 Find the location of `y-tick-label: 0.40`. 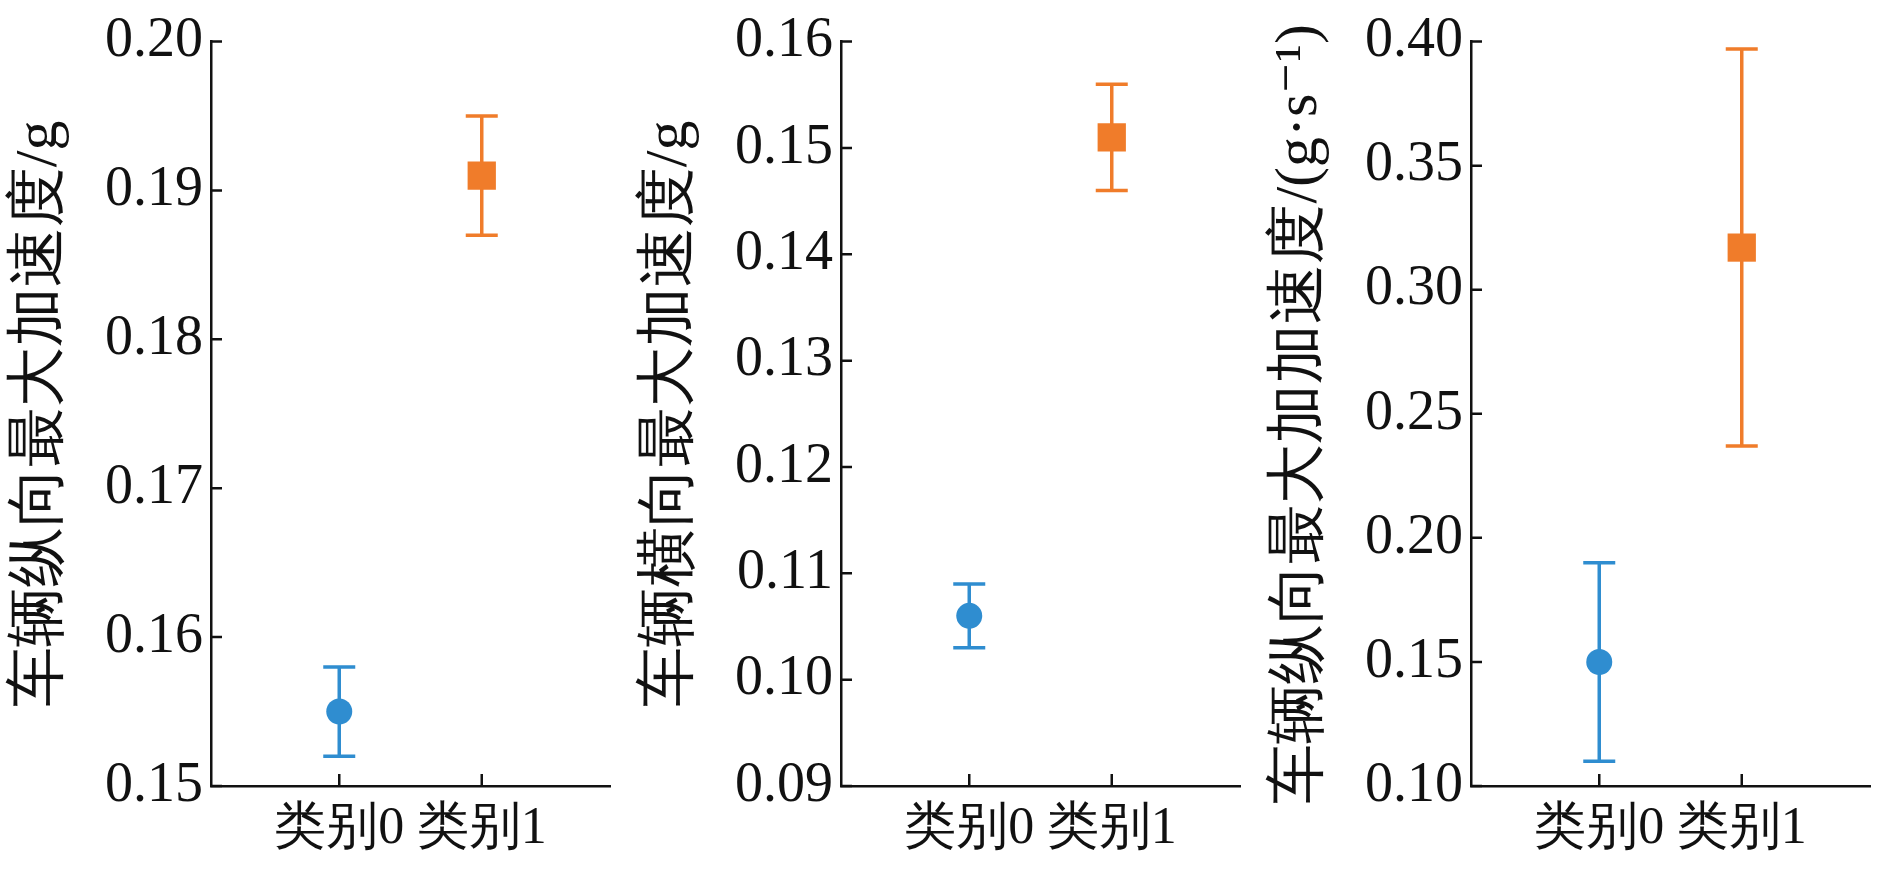

y-tick-label: 0.40 is located at coordinates (1414, 37).